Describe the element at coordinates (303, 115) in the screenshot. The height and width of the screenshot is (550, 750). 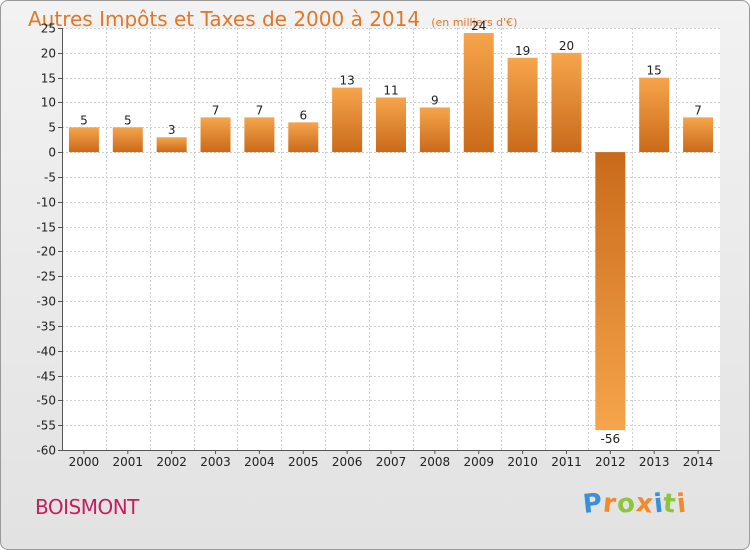
I see `bar-value-label: 6` at that location.